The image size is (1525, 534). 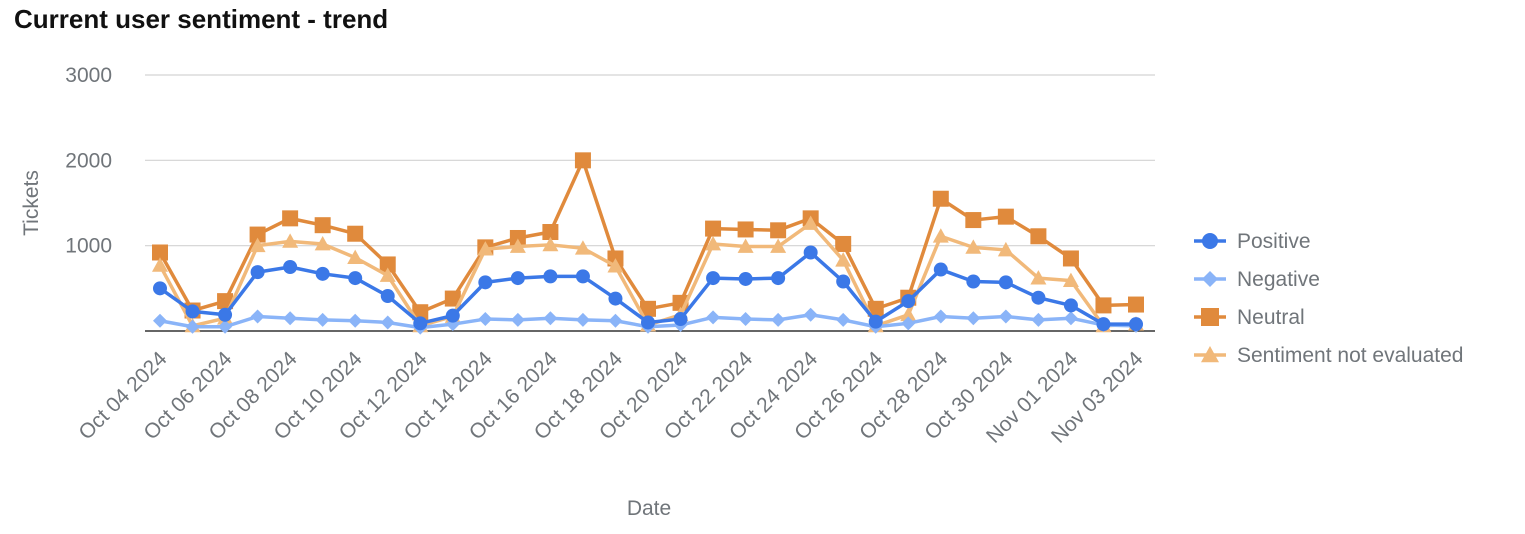 I want to click on legend-item-neutral: Neutral, so click(x=1249, y=317).